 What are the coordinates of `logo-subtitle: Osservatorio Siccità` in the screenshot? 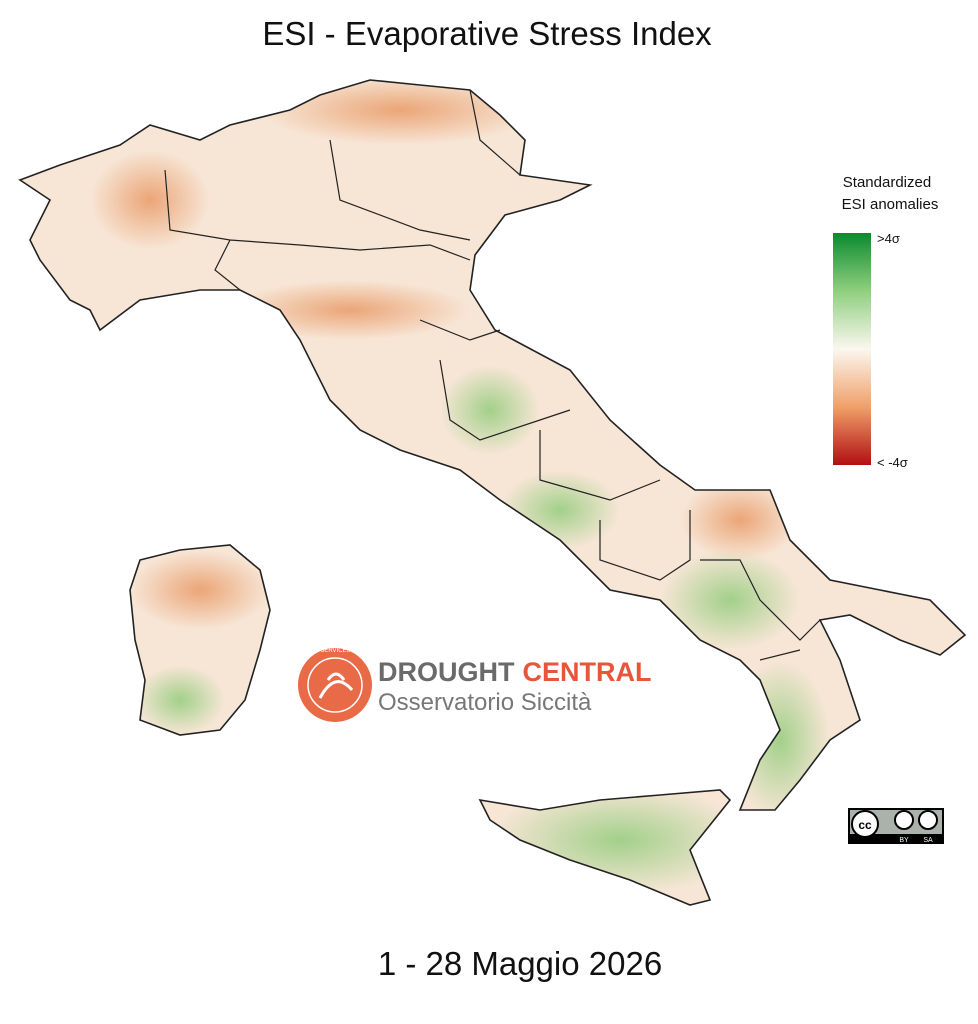 It's located at (485, 702).